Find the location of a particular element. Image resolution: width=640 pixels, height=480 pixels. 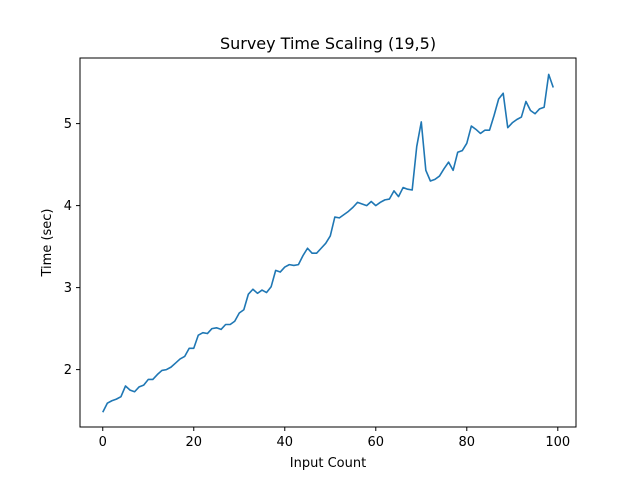

x-tick-label: 0 is located at coordinates (103, 442).